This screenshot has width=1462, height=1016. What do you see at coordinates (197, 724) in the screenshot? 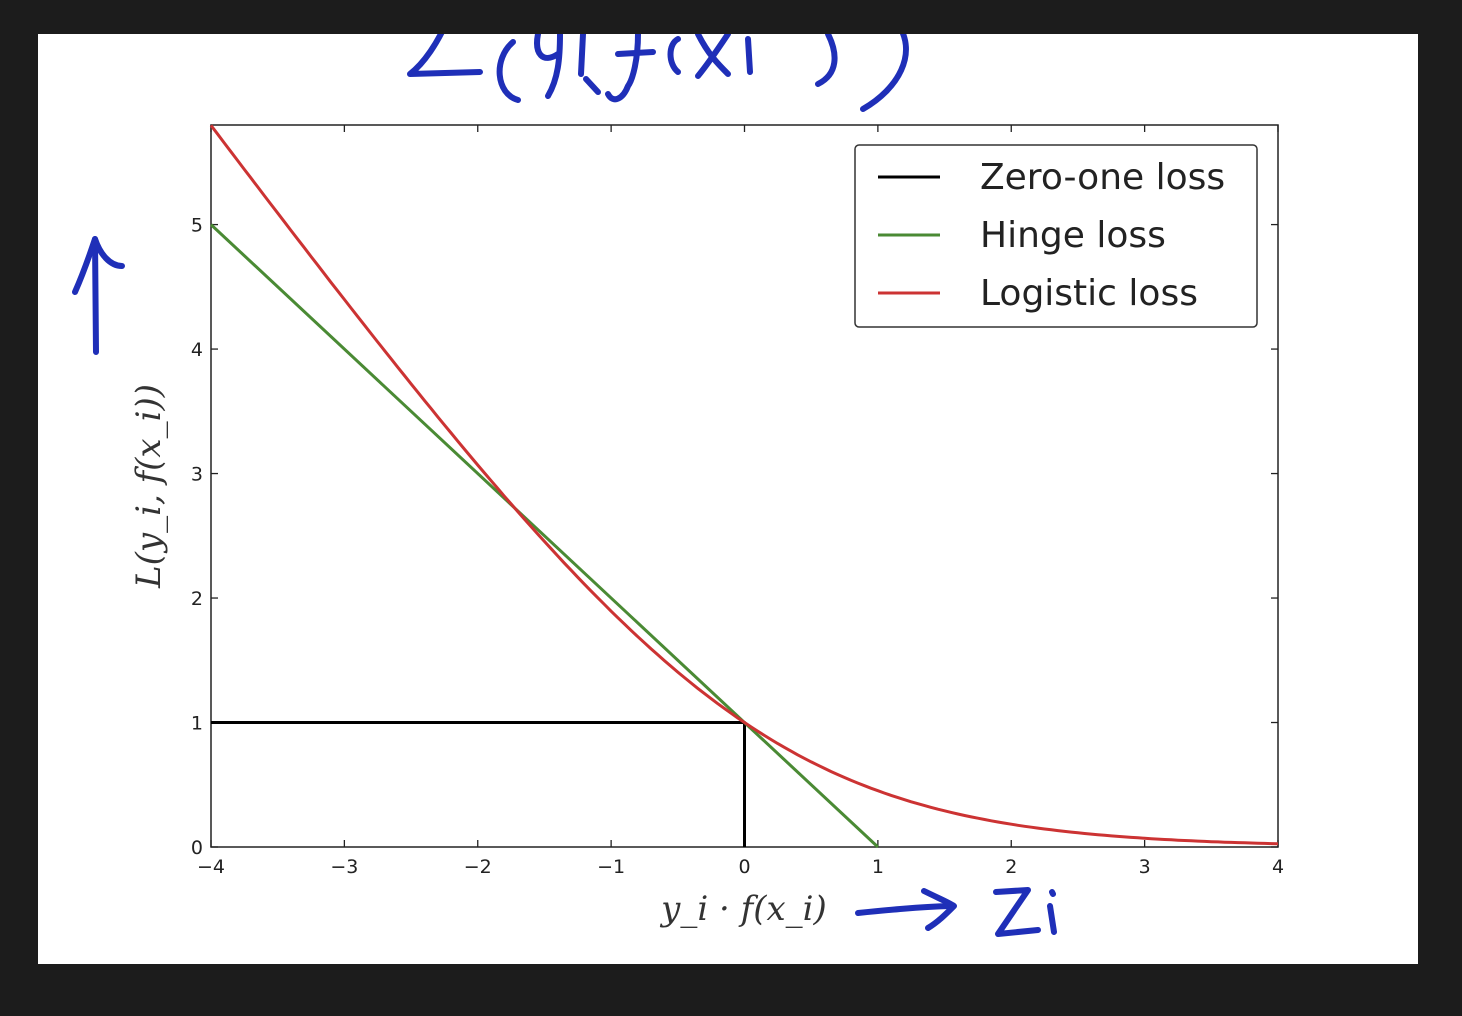
I see `y-tick-label: 1` at bounding box center [197, 724].